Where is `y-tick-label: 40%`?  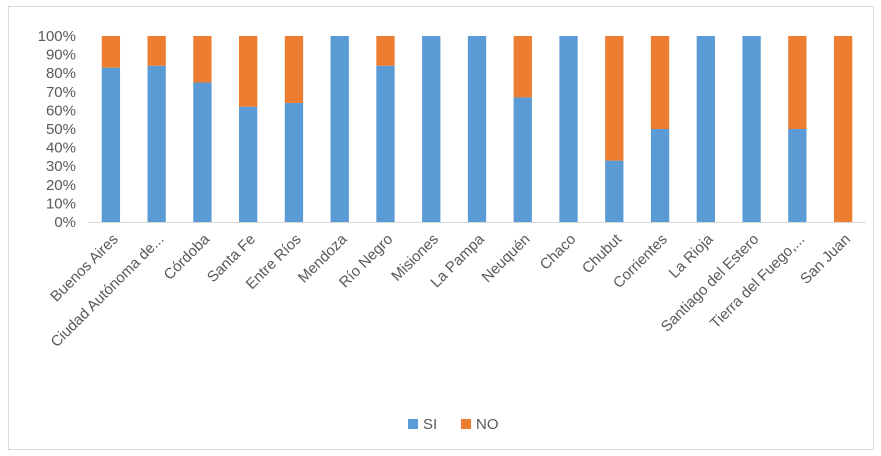
y-tick-label: 40% is located at coordinates (61, 148).